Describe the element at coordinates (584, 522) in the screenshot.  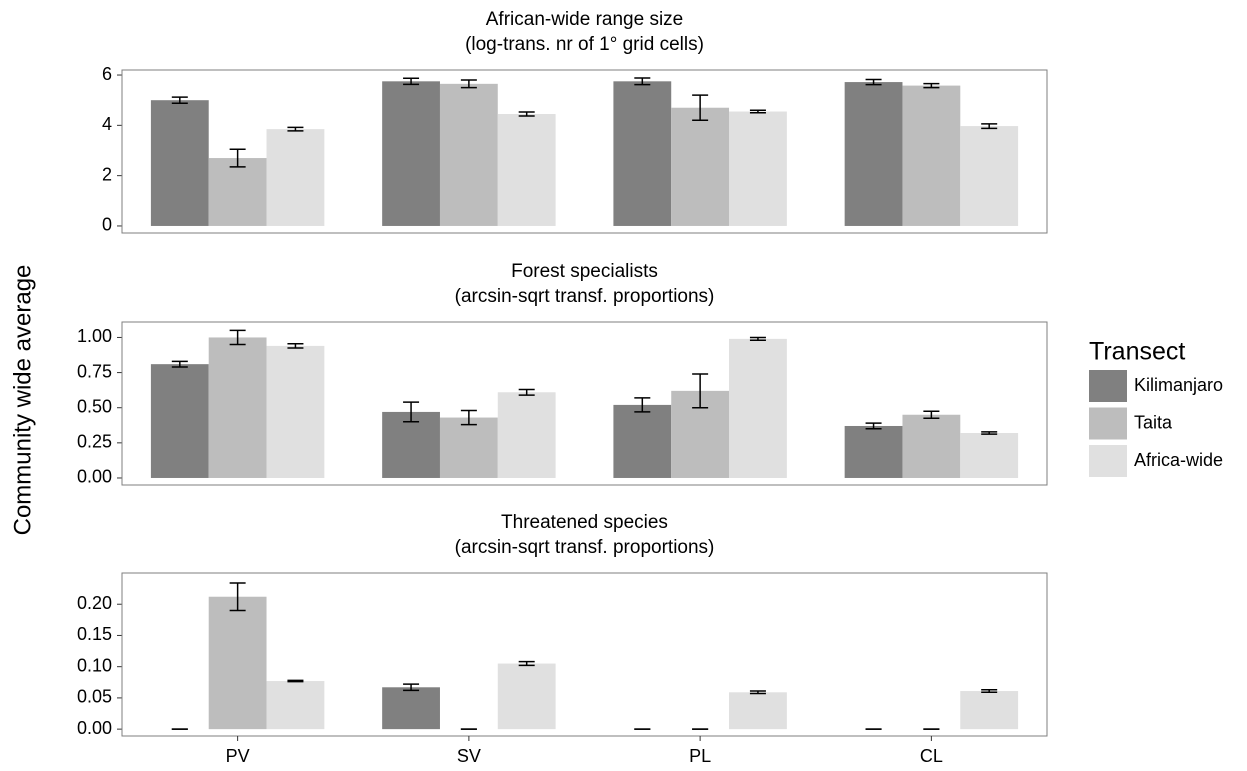
I see `panel-title: Threatened species` at that location.